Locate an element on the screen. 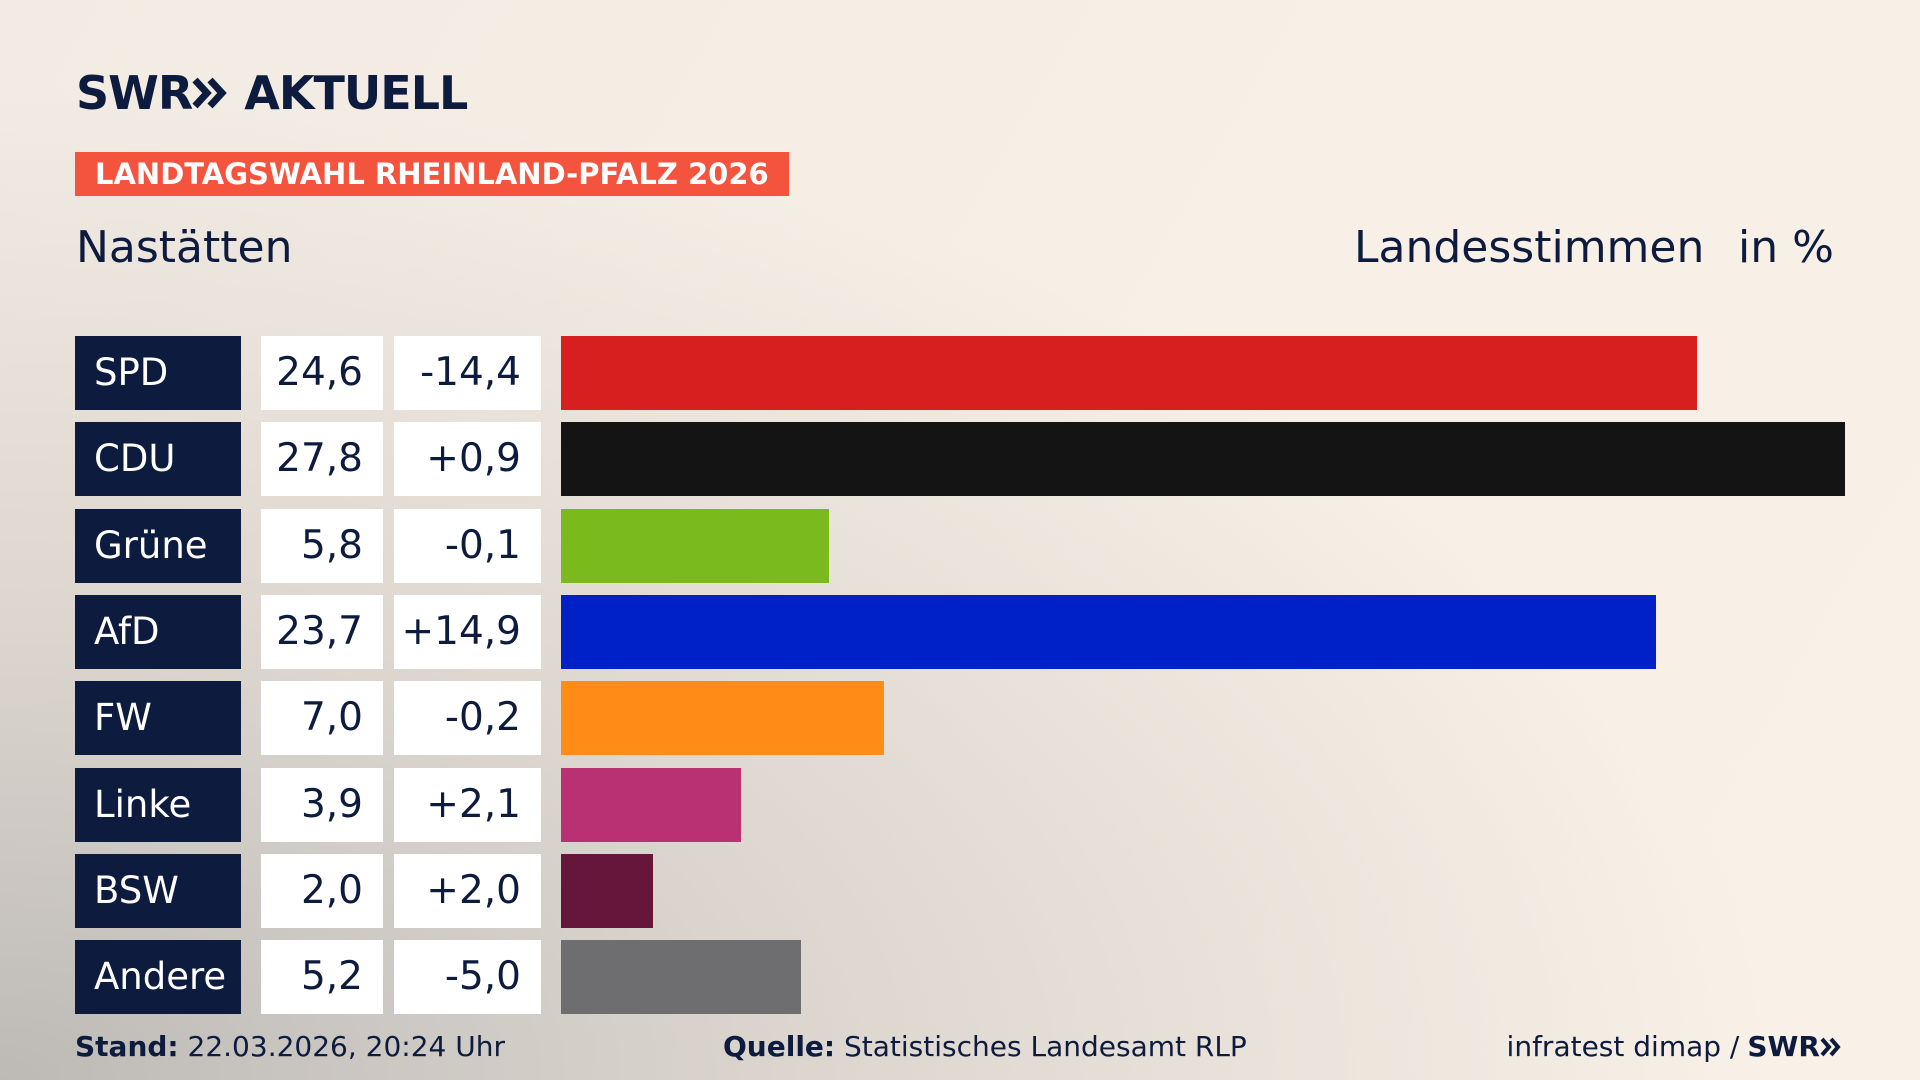 This screenshot has height=1080, width=1920. credit-brand: SWR is located at coordinates (1783, 1046).